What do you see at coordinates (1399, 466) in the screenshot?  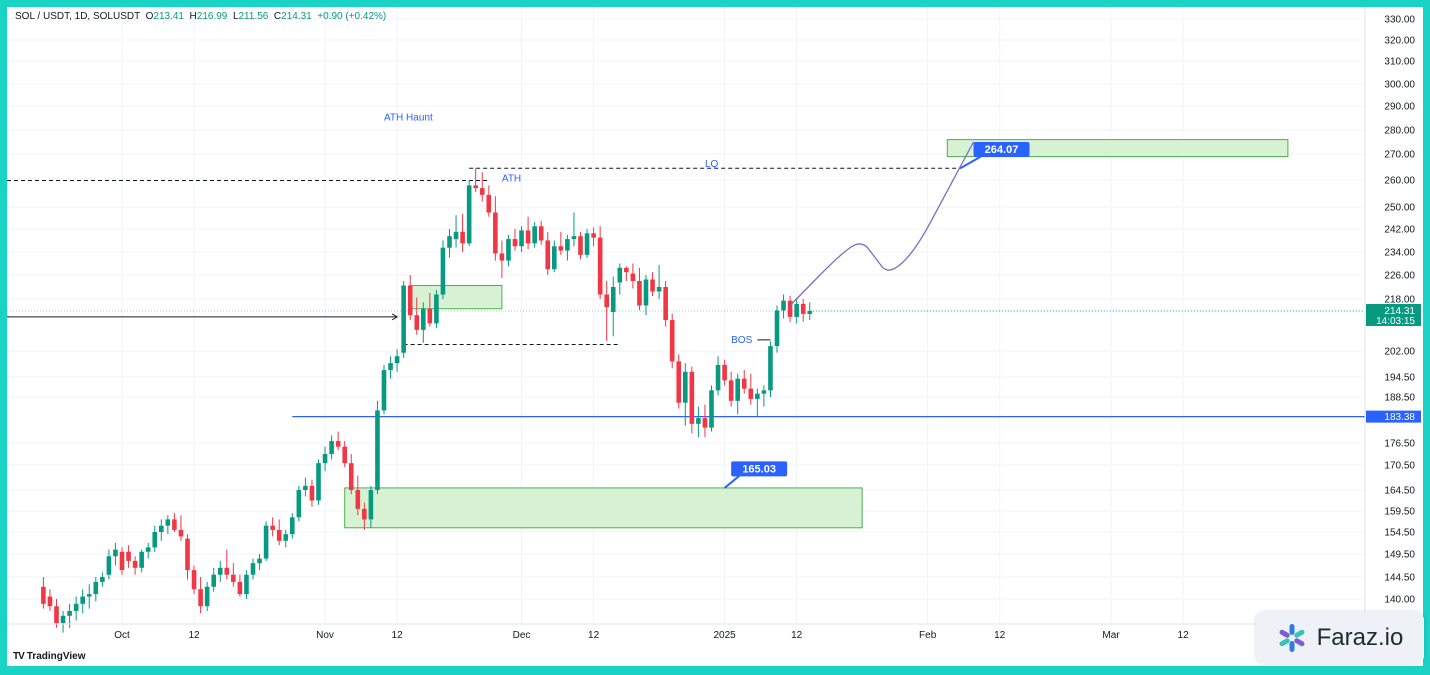 I see `y-tick-label: 170.50` at bounding box center [1399, 466].